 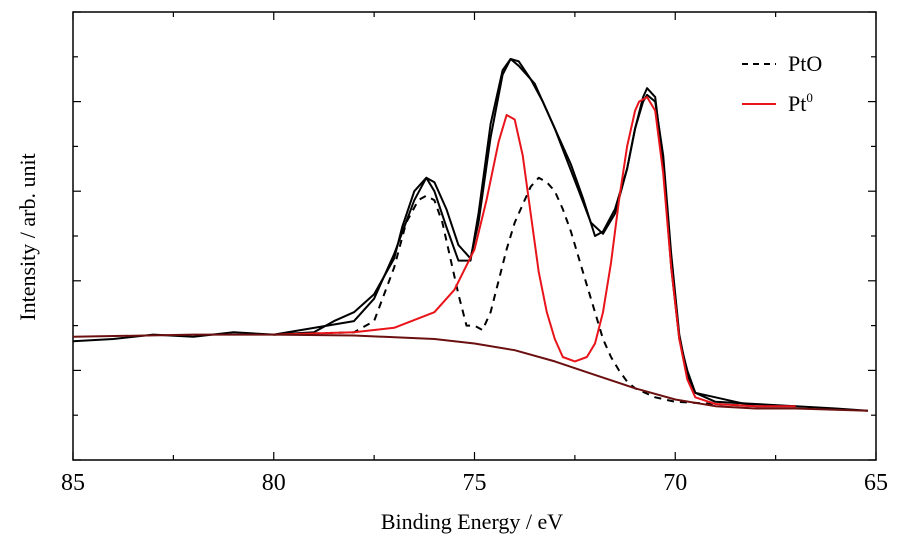 I want to click on legend-item-pto: PtO, so click(x=782, y=63).